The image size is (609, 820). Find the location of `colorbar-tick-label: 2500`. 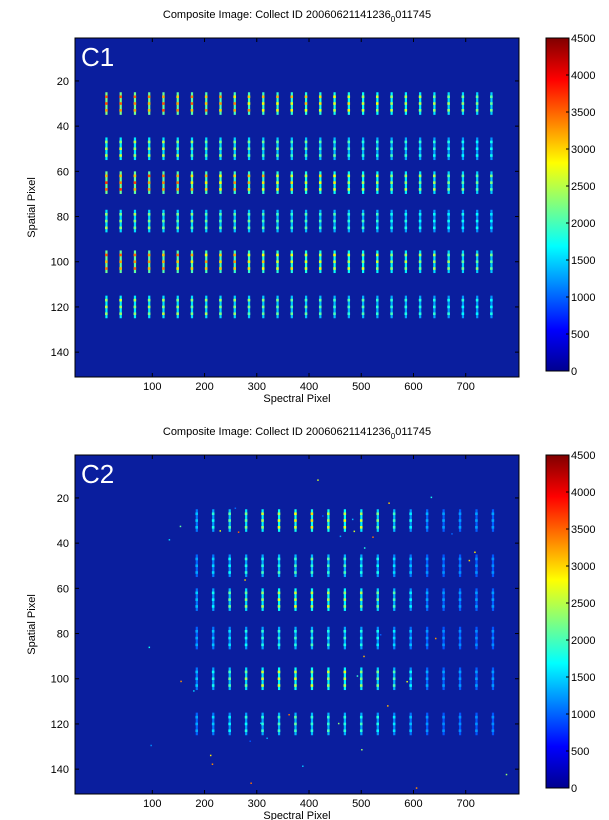

colorbar-tick-label: 2500 is located at coordinates (583, 187).